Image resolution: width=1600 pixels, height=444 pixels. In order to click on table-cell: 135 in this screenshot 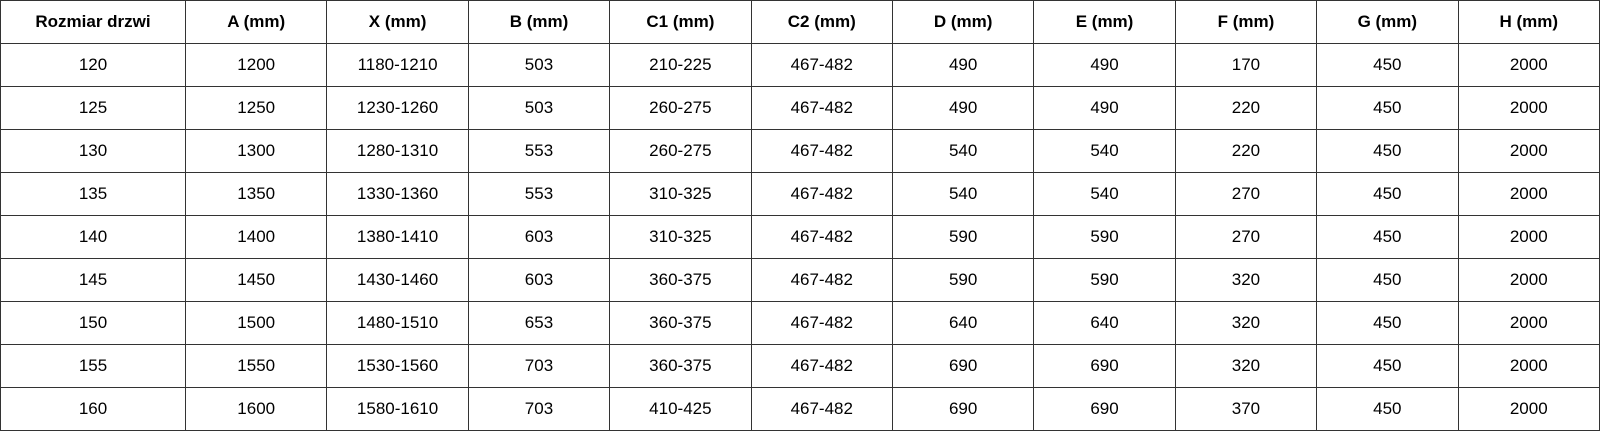, I will do `click(93, 194)`.